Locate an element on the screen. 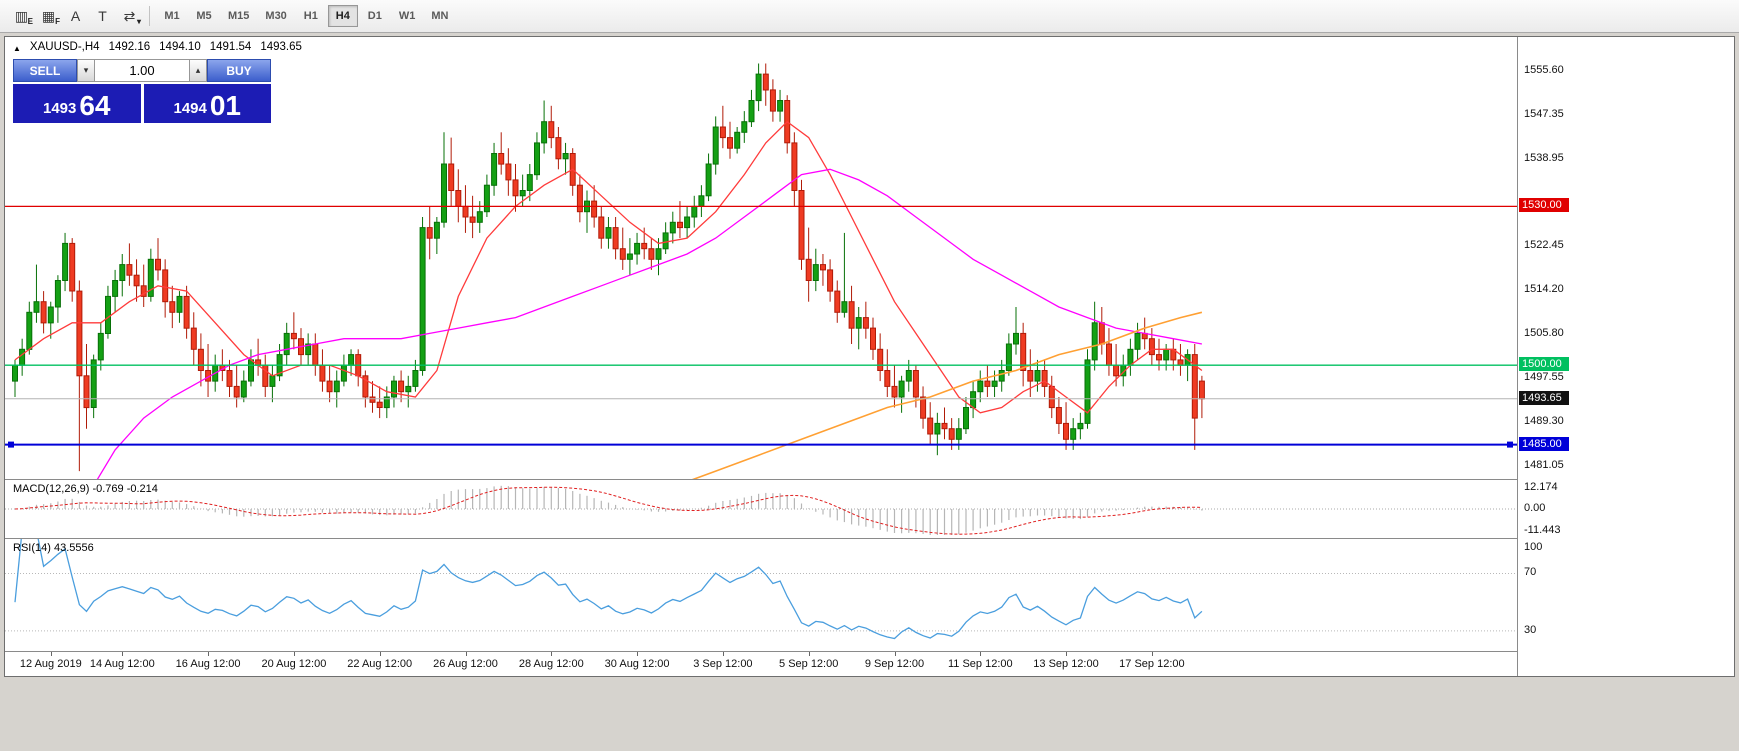 The height and width of the screenshot is (751, 1739). price-scale-label: 1514.20 is located at coordinates (1544, 289).